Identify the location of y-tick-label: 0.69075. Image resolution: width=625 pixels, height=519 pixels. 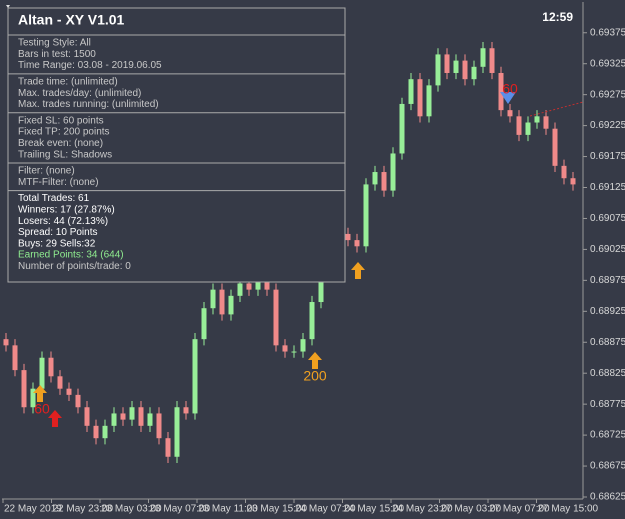
(607, 218).